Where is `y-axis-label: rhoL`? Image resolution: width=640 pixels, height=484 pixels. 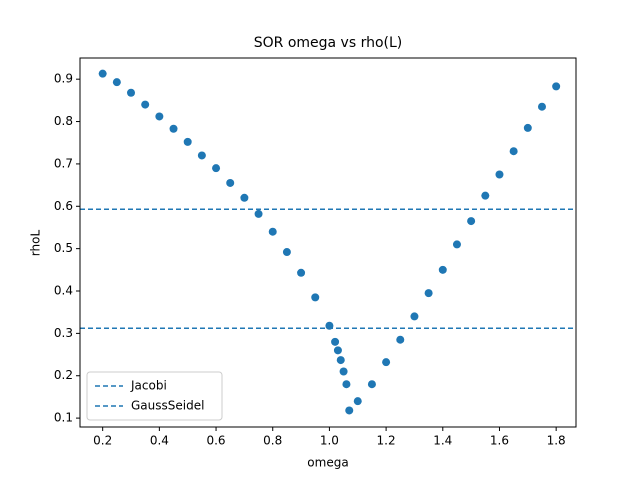
y-axis-label: rhoL is located at coordinates (36, 243).